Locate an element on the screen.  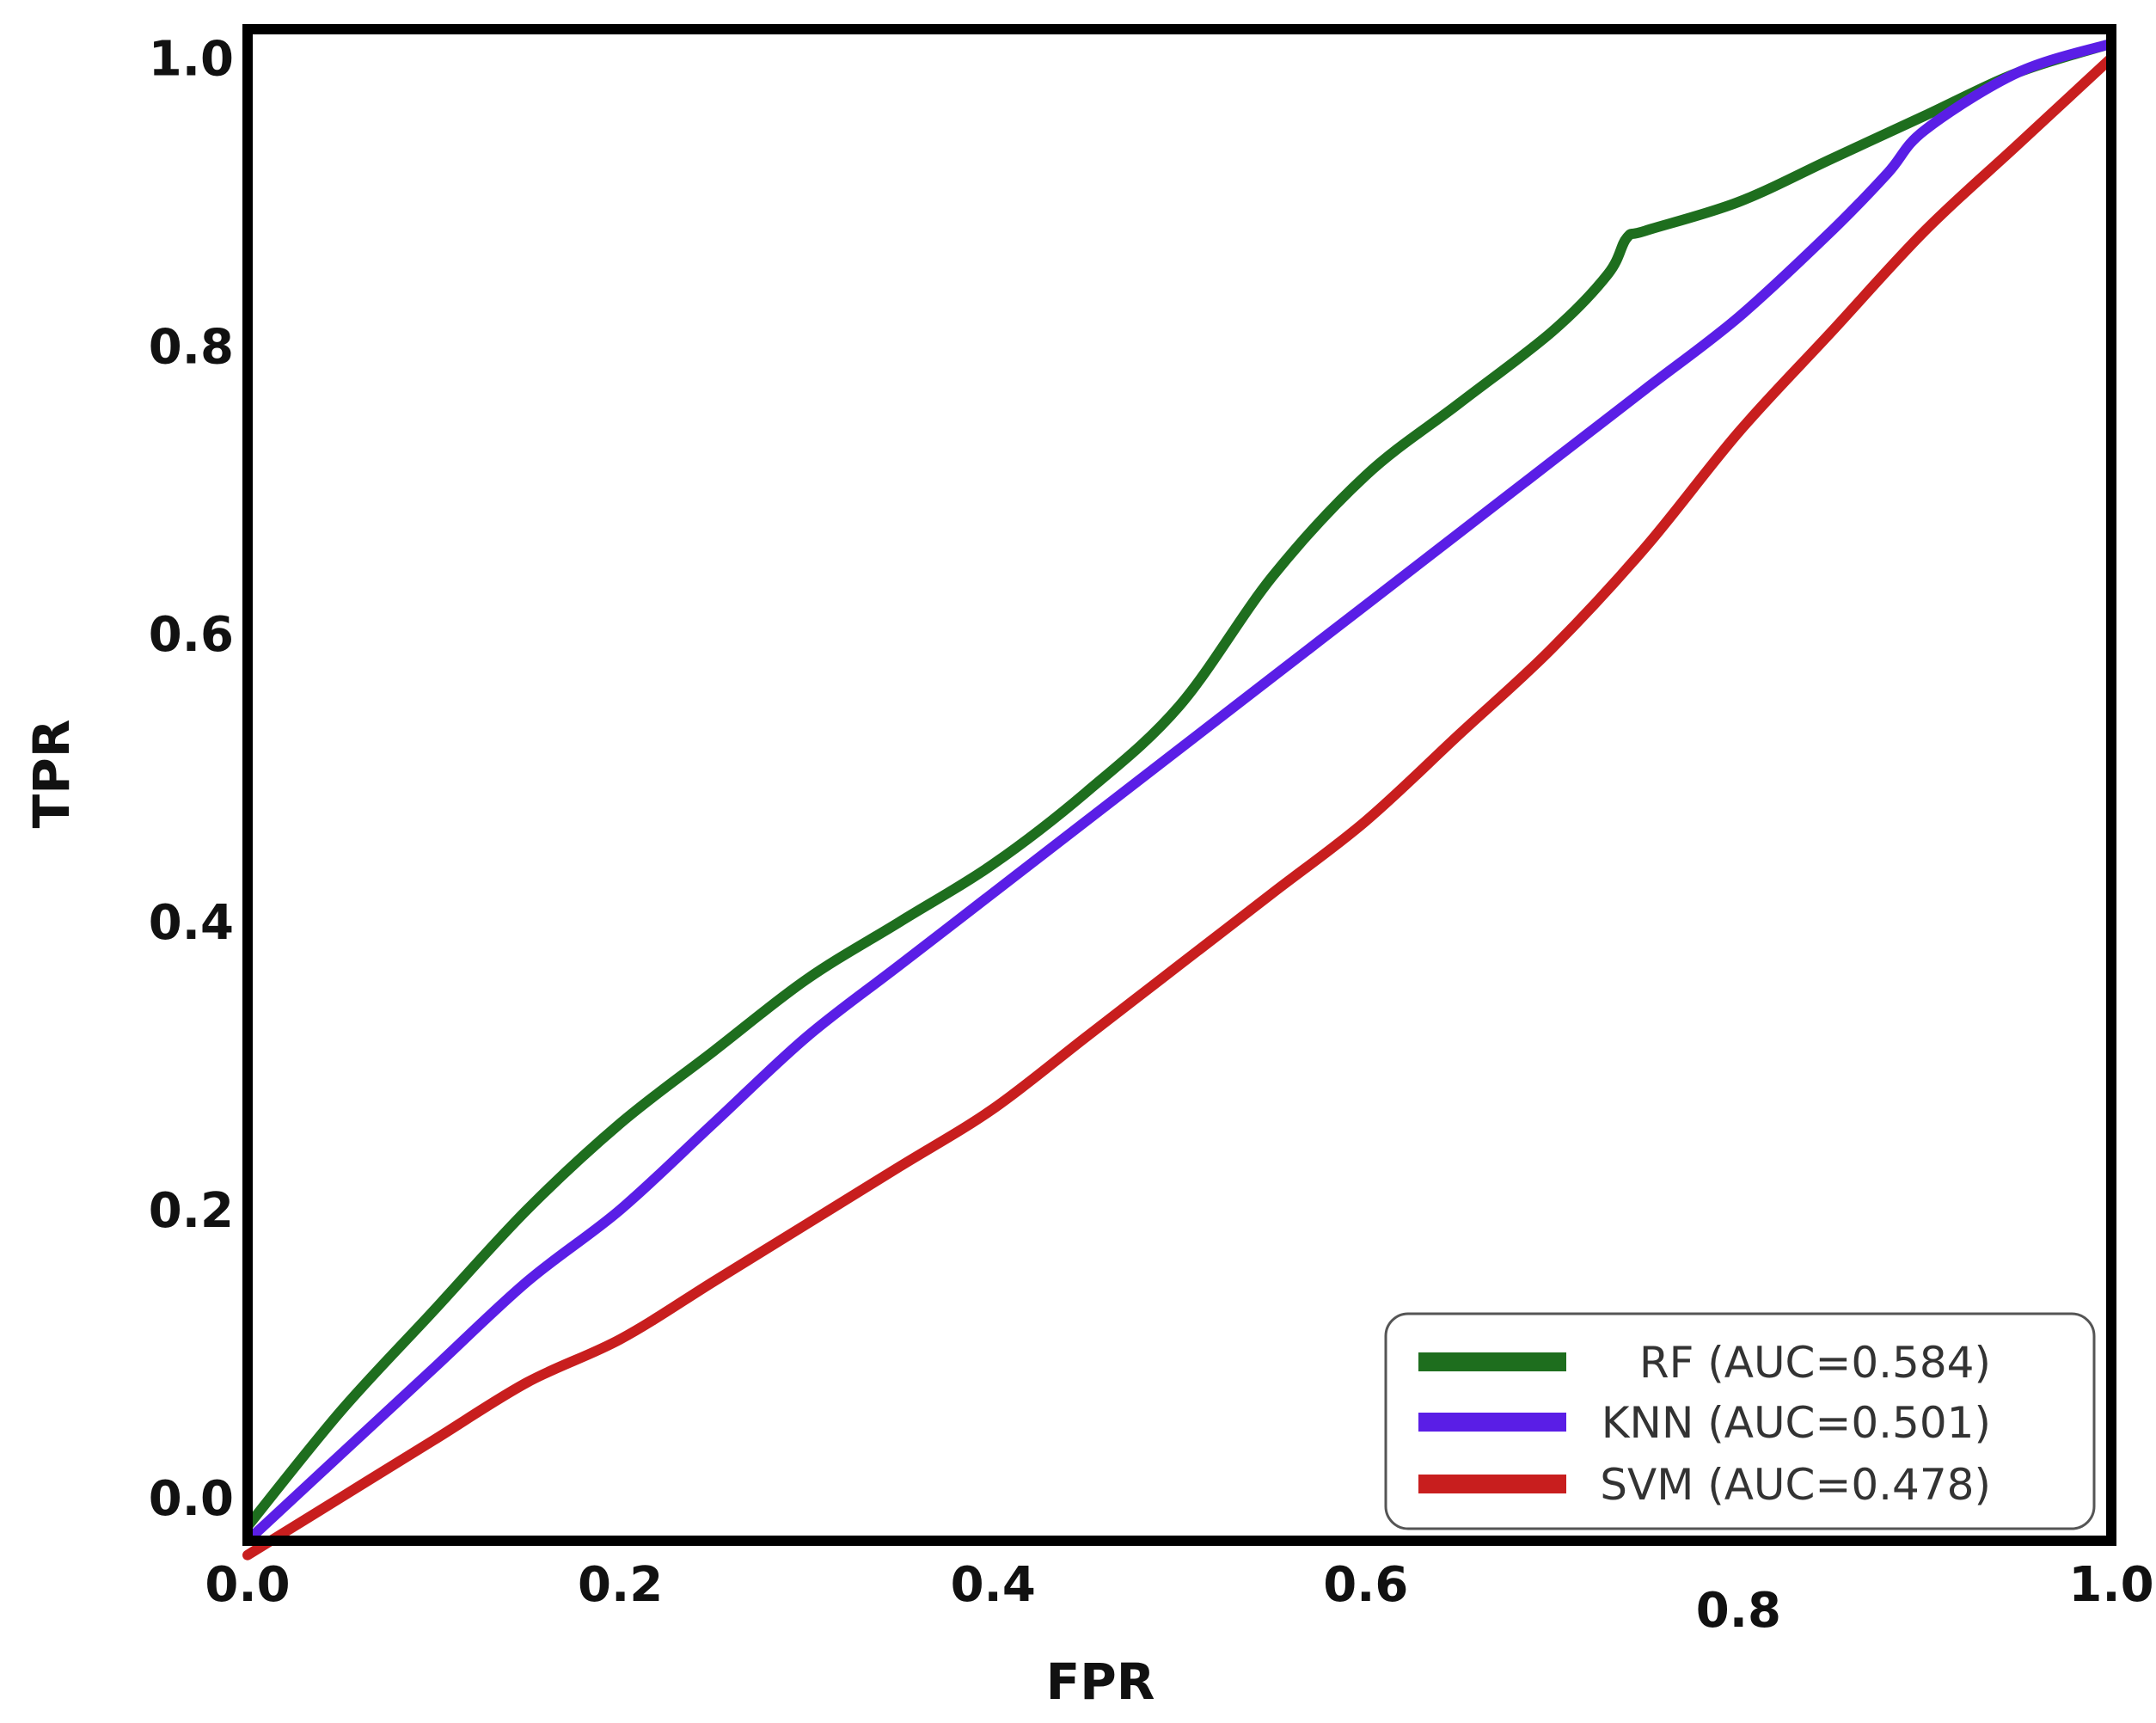
x-tick-label: 1.0 is located at coordinates (2110, 1585).